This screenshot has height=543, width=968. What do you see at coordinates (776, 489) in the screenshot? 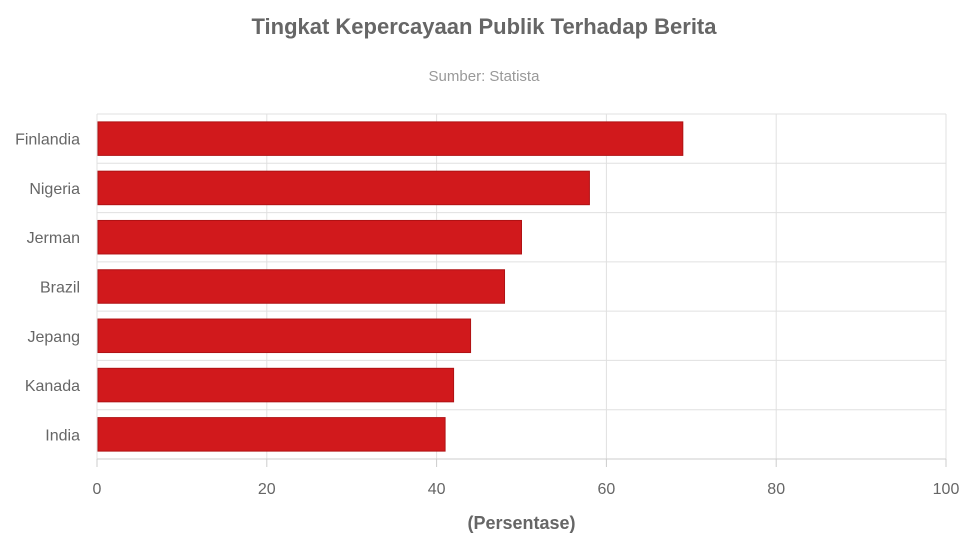
I see `x-tick-label-4: 80` at bounding box center [776, 489].